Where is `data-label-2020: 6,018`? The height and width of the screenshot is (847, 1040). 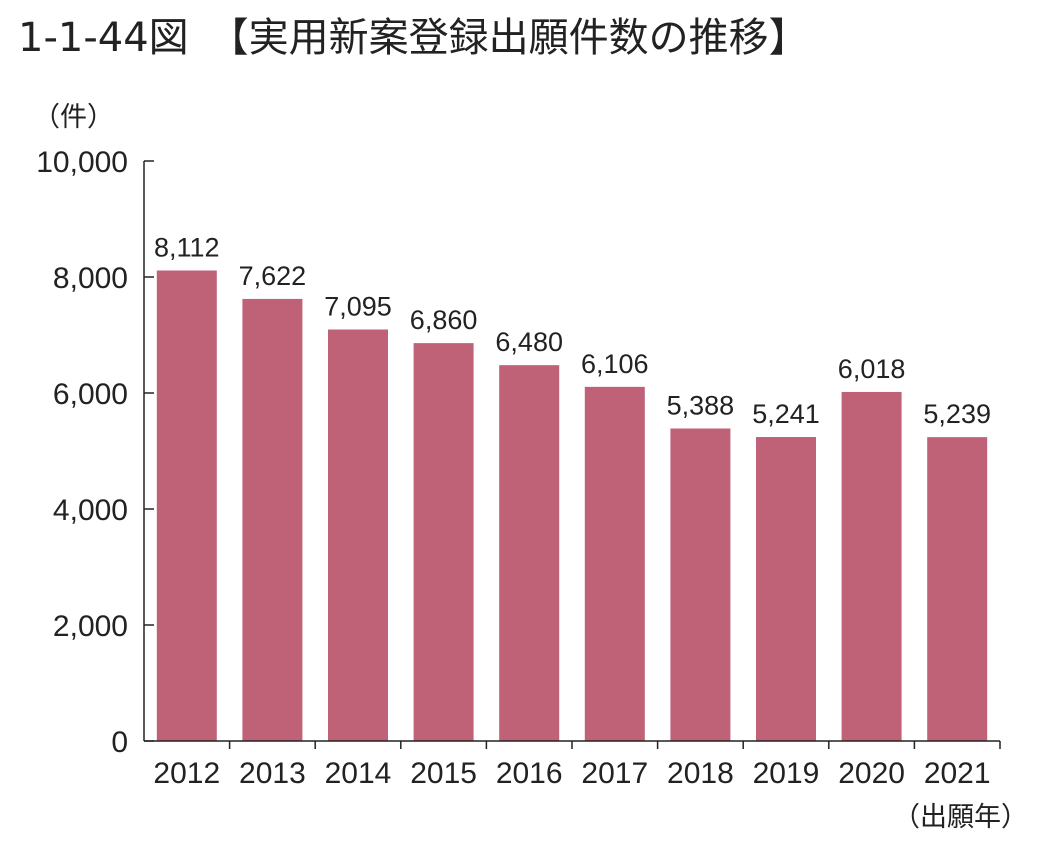
data-label-2020: 6,018 is located at coordinates (872, 369).